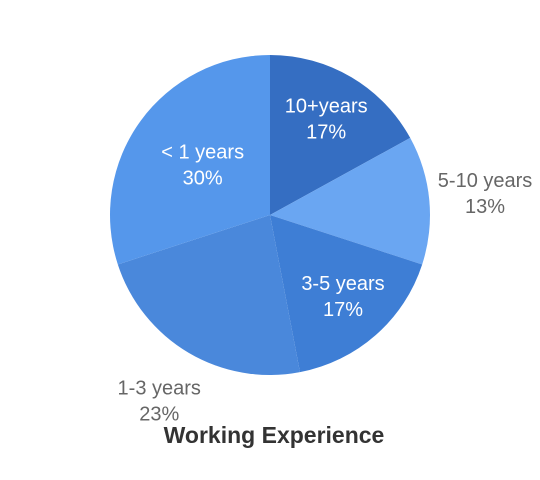  What do you see at coordinates (485, 207) in the screenshot?
I see `slice-value-label: 13%` at bounding box center [485, 207].